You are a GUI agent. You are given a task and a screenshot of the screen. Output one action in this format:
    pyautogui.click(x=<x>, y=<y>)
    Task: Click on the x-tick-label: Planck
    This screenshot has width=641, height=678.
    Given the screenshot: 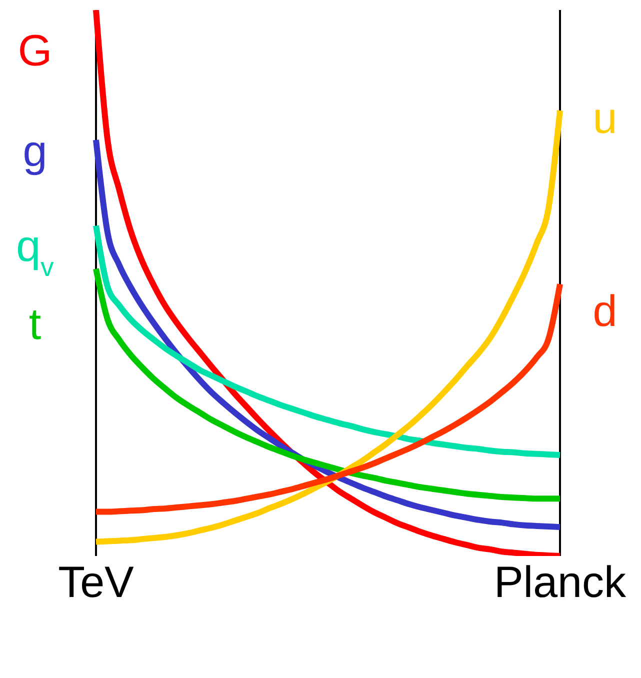 What is the action you would take?
    pyautogui.click(x=561, y=583)
    